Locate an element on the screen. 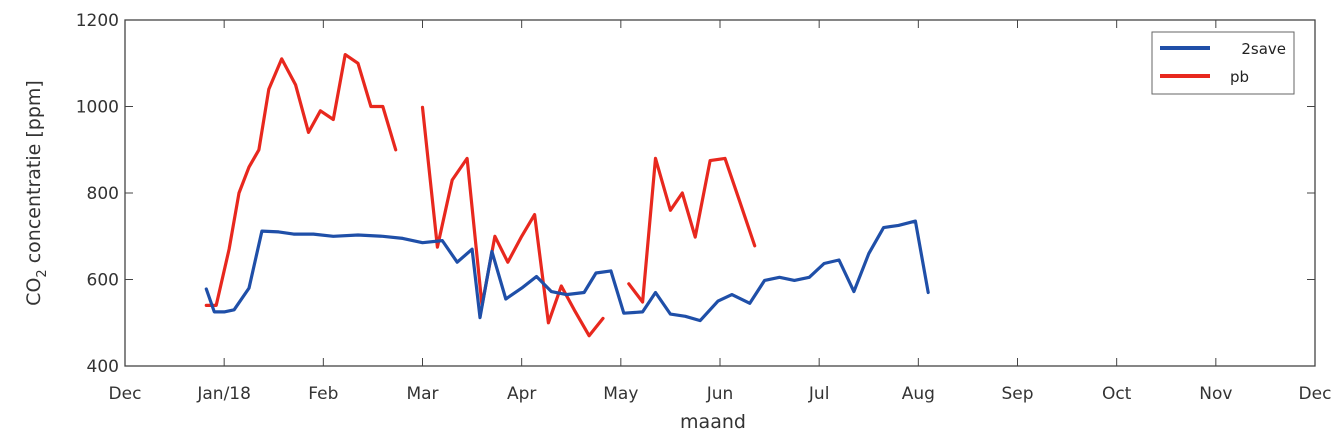  x-axis-label: maand is located at coordinates (713, 422).